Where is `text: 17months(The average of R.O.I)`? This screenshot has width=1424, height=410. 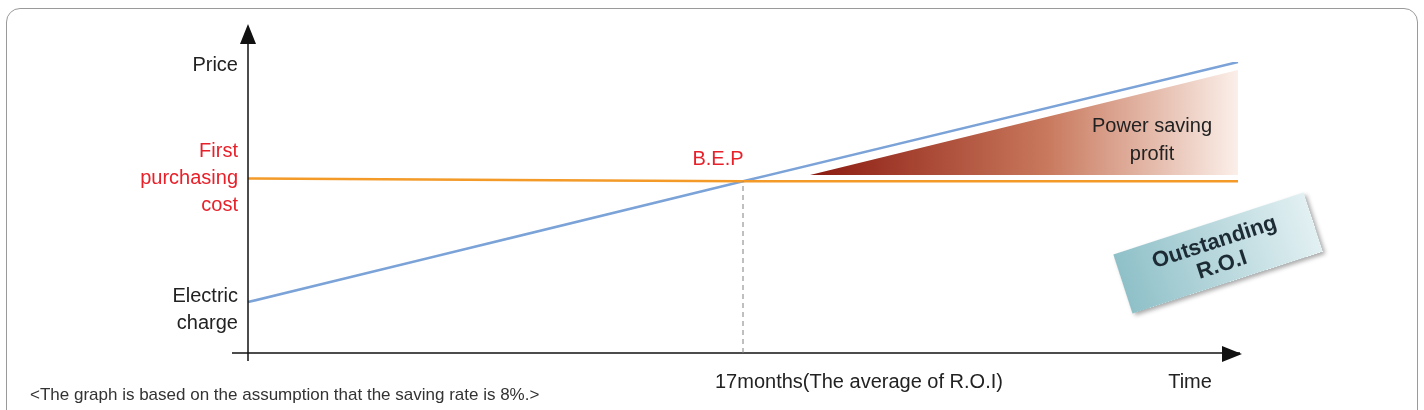
text: 17months(The average of R.O.I) is located at coordinates (859, 380).